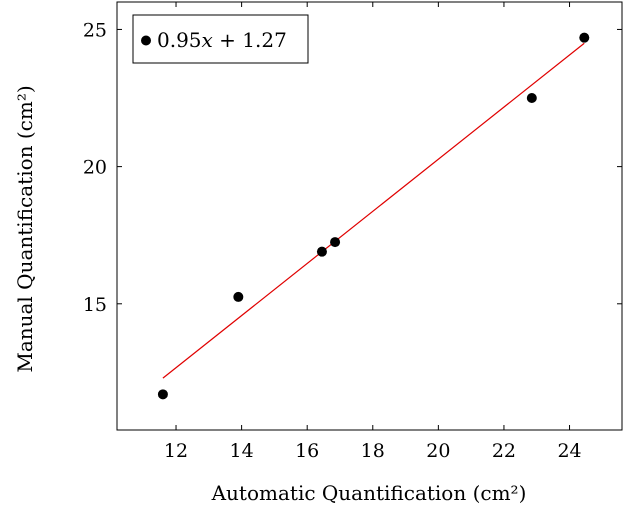  I want to click on x-tick-label: 22, so click(504, 451).